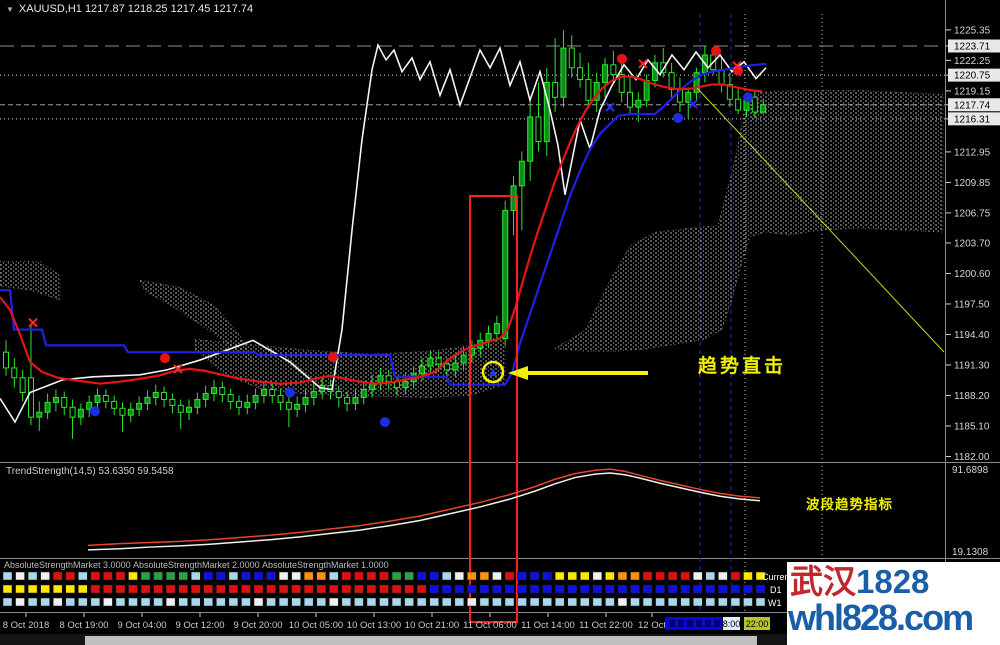 This screenshot has height=645, width=1000. What do you see at coordinates (257, 625) in the screenshot?
I see `time-axis-label: 9 Oct 20:00` at bounding box center [257, 625].